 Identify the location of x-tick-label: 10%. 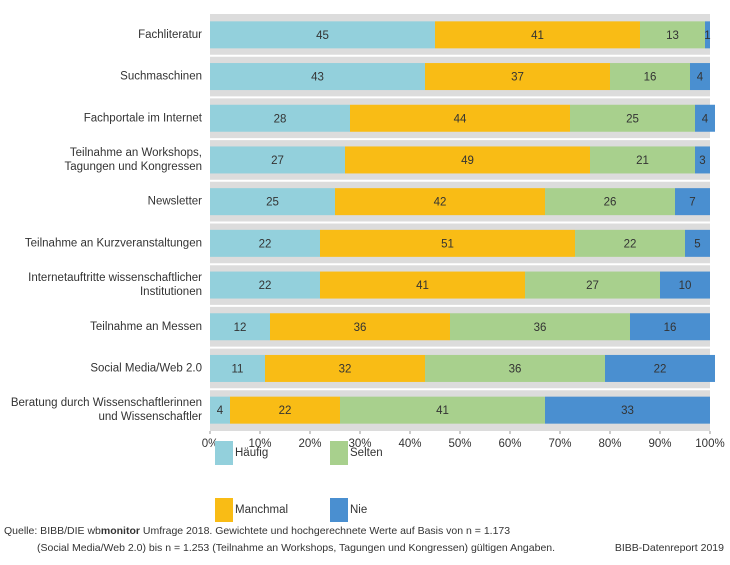
(259, 444).